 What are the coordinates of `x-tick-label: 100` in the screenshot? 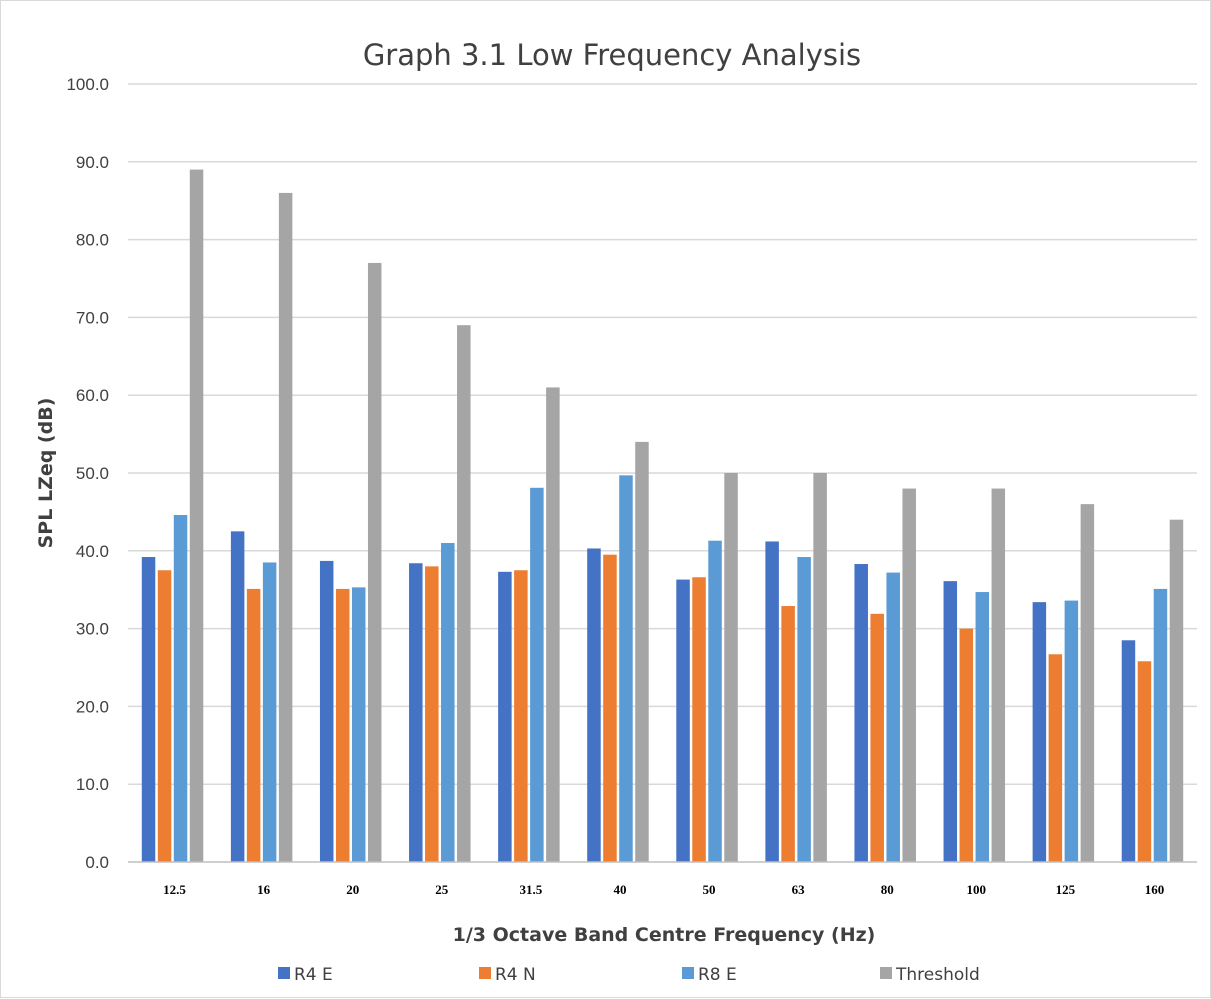 It's located at (977, 889).